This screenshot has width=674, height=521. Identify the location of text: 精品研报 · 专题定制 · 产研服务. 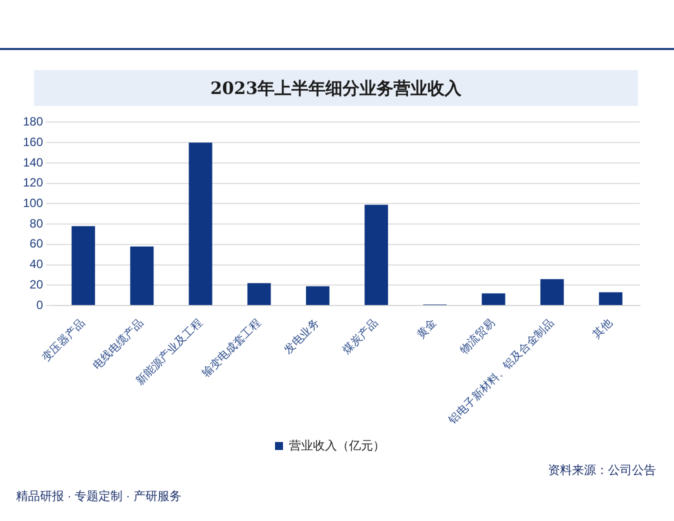
(99, 496).